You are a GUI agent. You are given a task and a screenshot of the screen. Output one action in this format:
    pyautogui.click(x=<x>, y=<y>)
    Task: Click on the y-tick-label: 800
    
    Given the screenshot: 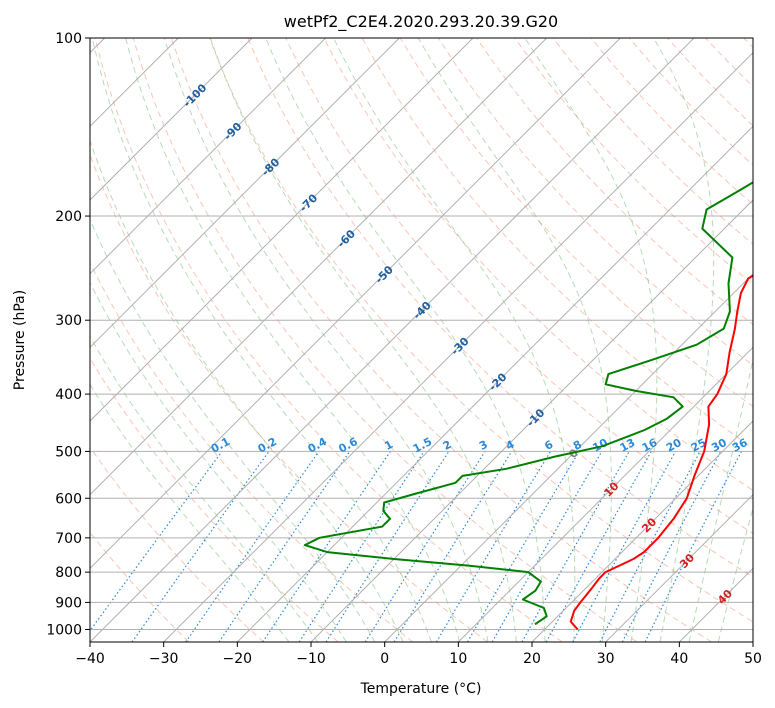 What is the action you would take?
    pyautogui.click(x=68, y=573)
    